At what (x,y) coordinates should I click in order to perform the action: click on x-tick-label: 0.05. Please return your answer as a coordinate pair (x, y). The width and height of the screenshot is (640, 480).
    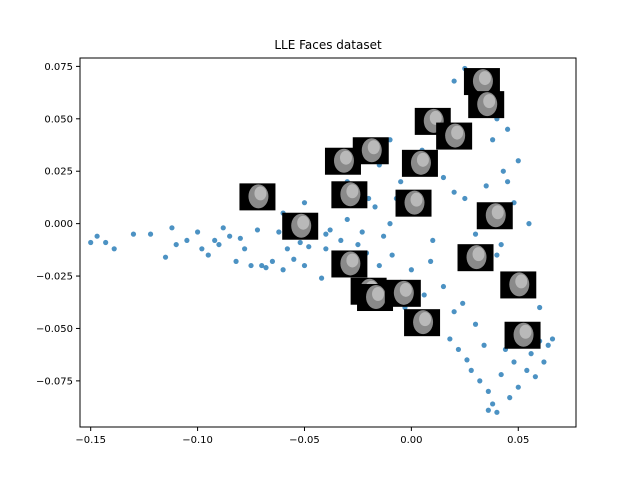
    Looking at the image, I should click on (518, 440).